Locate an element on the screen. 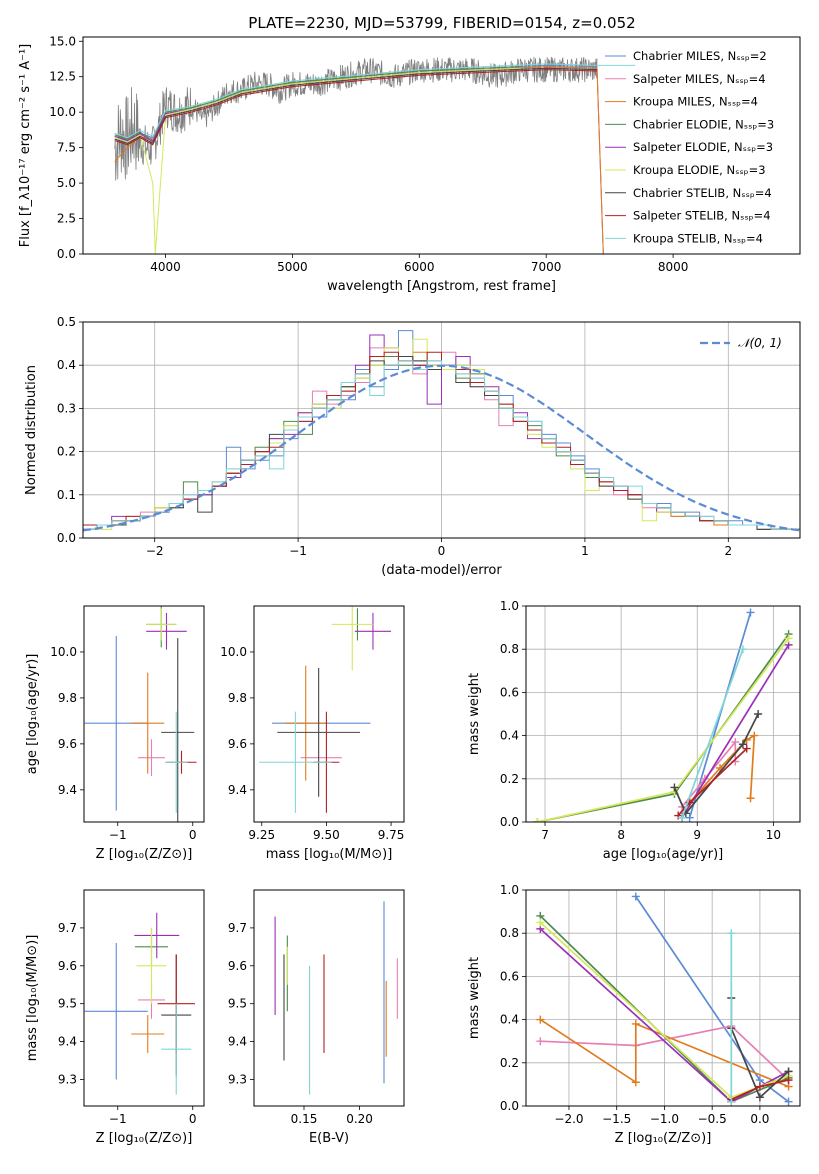 Image resolution: width=819 pixels, height=1174 pixels. x-axis-label: mass [log₁₀(M/M⊙)] is located at coordinates (329, 854).